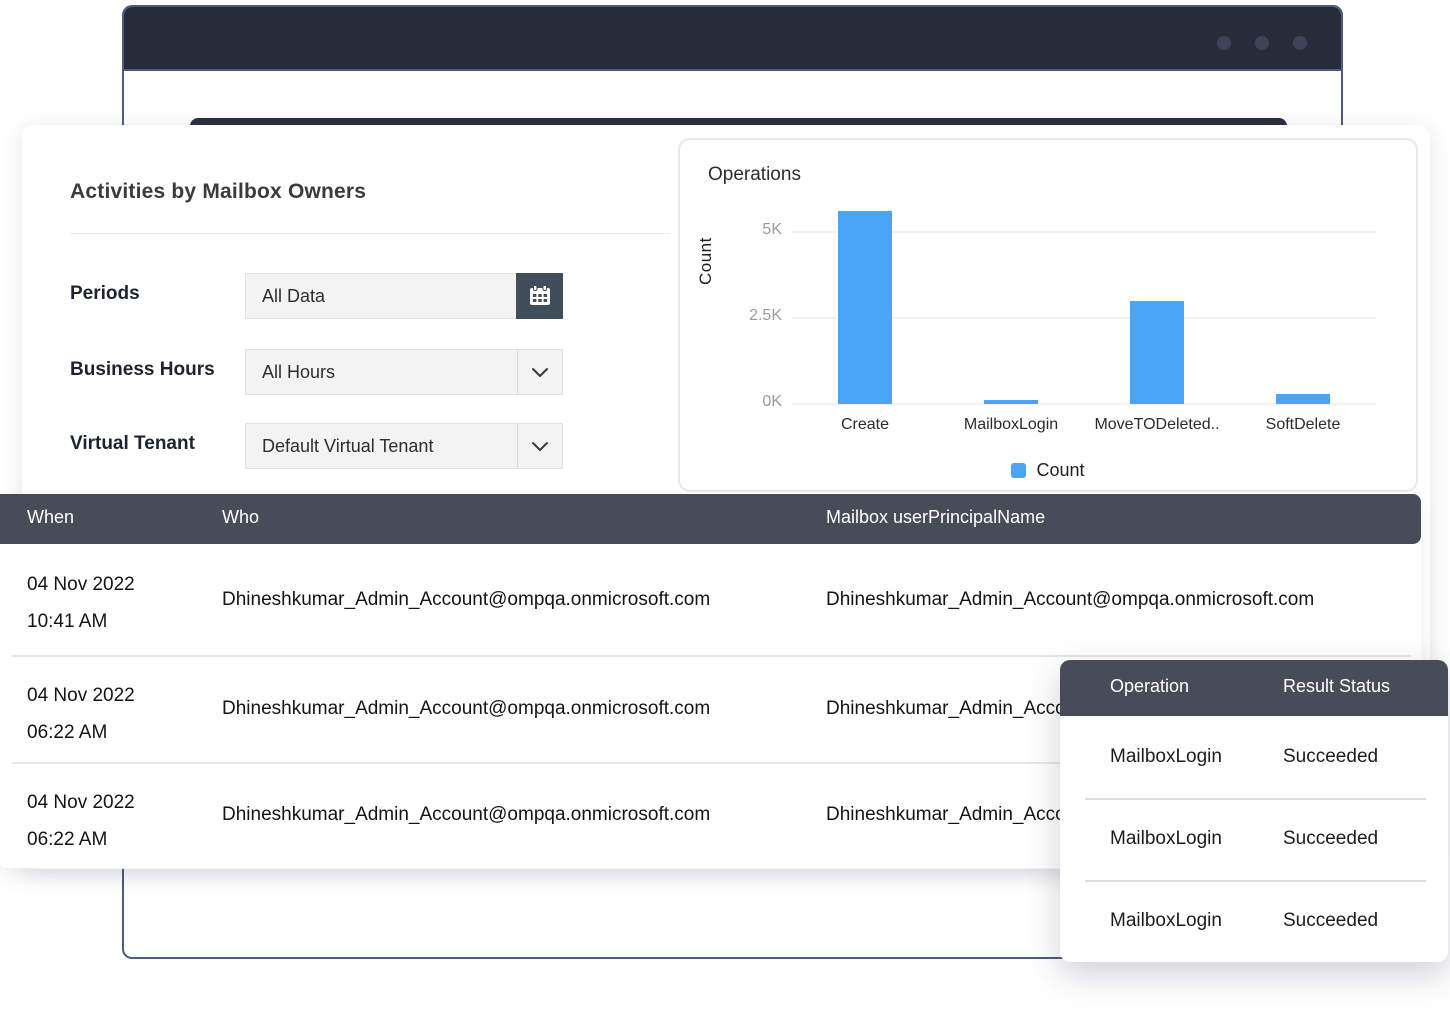 The width and height of the screenshot is (1450, 1017). I want to click on periods-label: Periods, so click(105, 293).